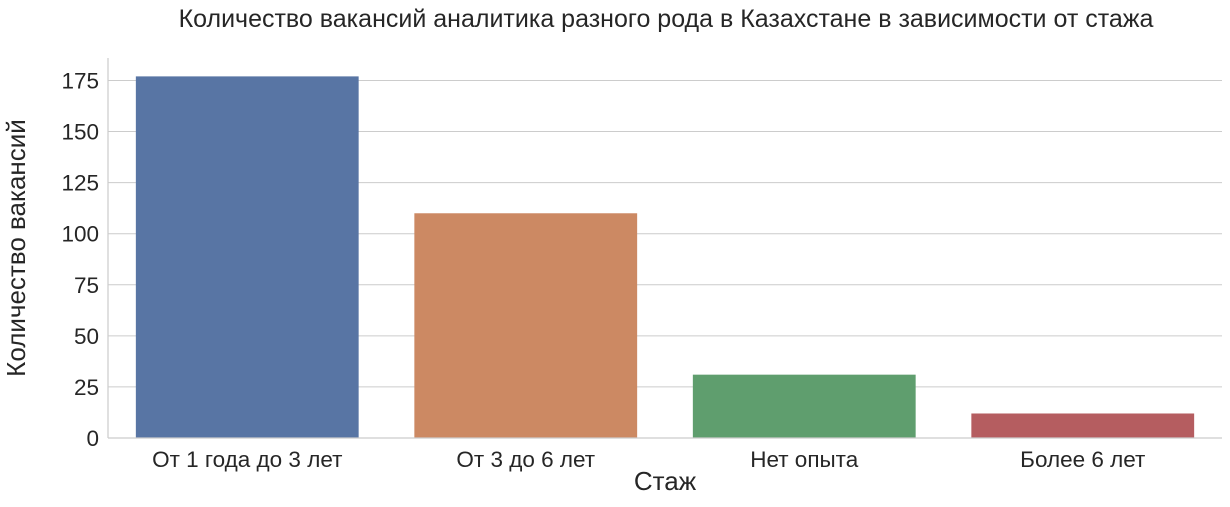 The height and width of the screenshot is (507, 1230). Describe the element at coordinates (80, 259) in the screenshot. I see `y-tick-labels: 0 25 50 75 100 125 150 175` at that location.